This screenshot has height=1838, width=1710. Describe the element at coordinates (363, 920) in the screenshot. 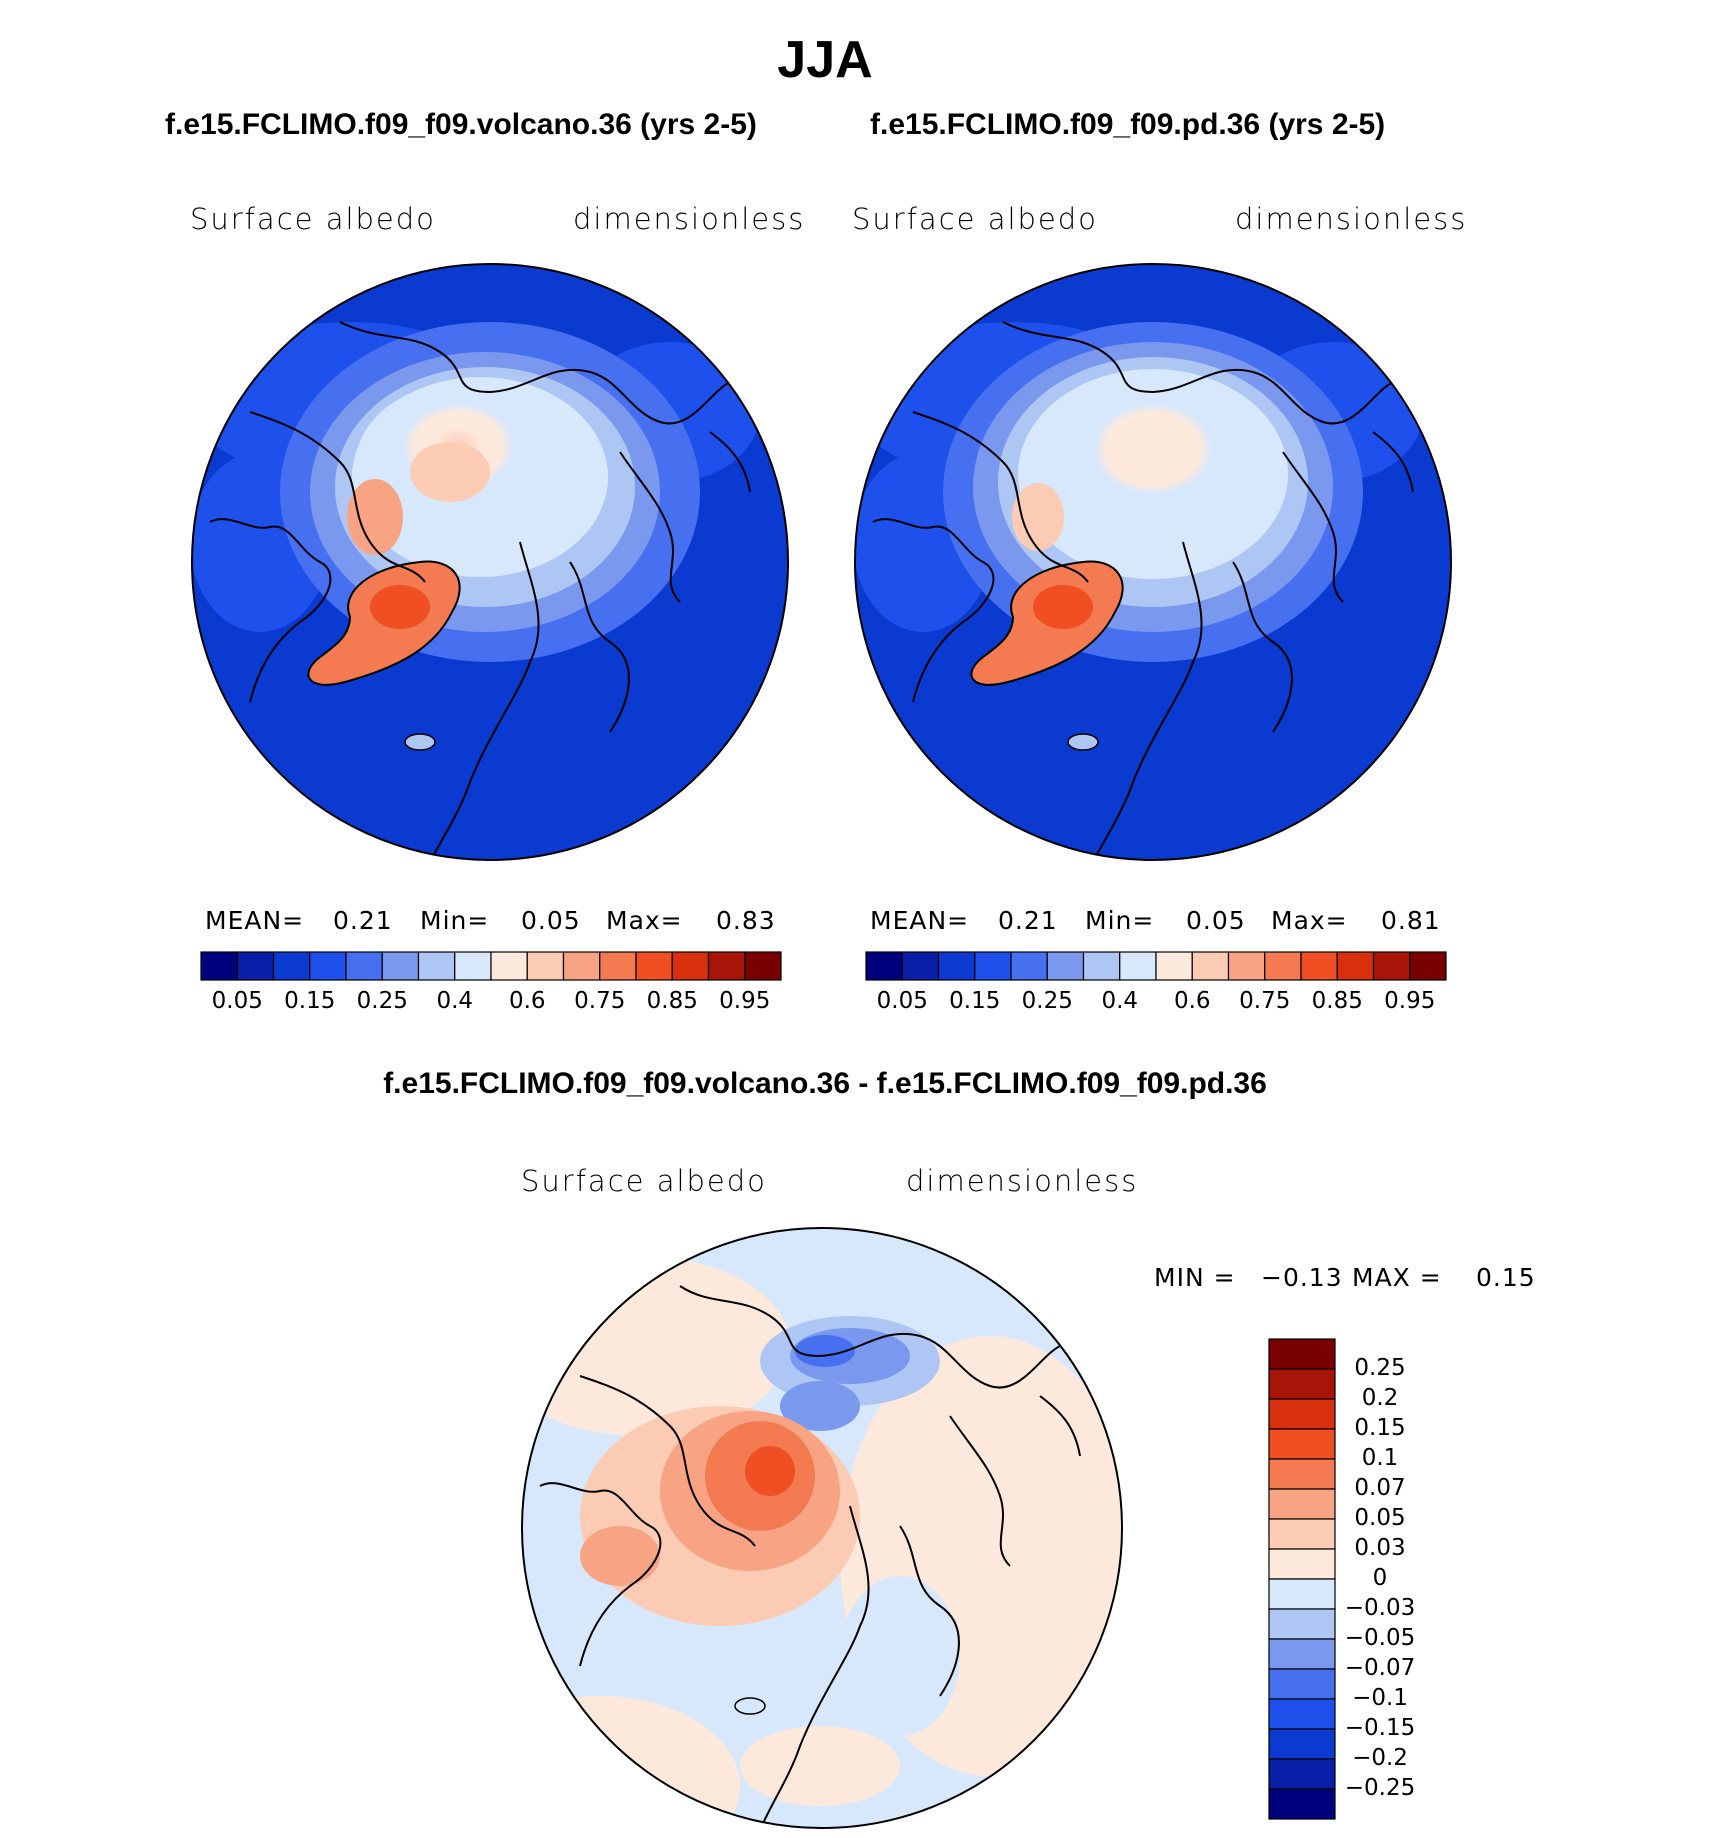

I see `panel-left-mean-value: 0.21` at that location.